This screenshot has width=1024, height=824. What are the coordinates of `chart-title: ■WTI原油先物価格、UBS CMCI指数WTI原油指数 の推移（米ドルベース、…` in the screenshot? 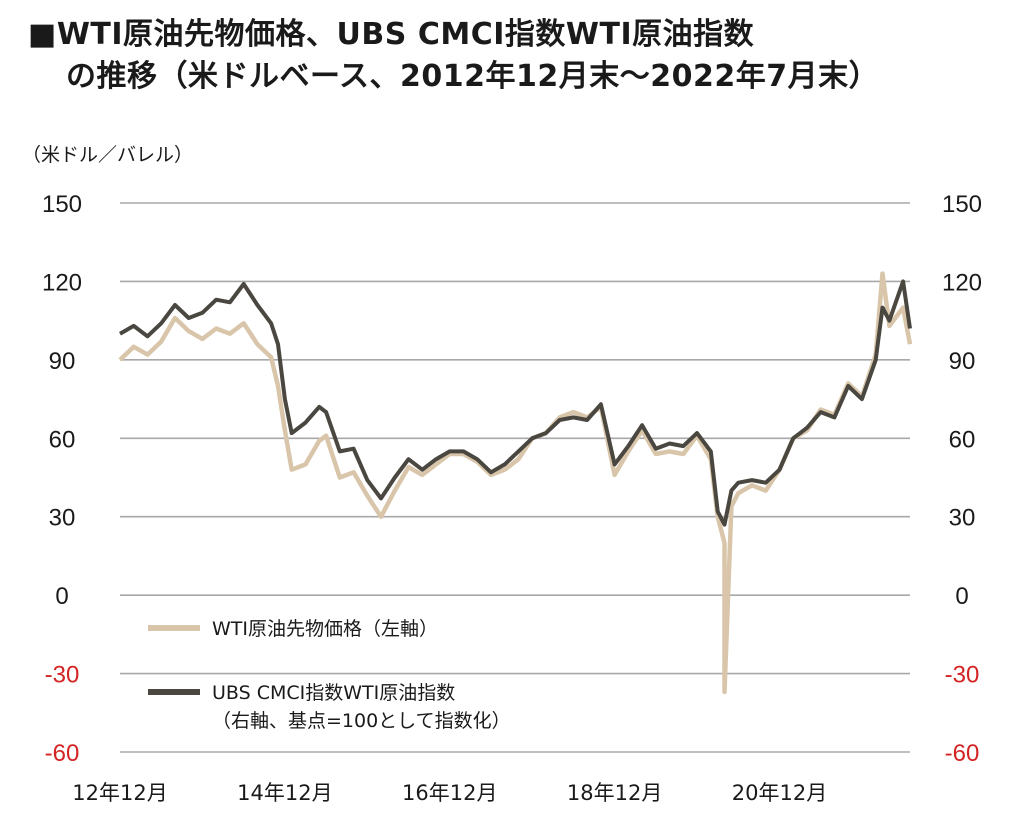 It's located at (508, 56).